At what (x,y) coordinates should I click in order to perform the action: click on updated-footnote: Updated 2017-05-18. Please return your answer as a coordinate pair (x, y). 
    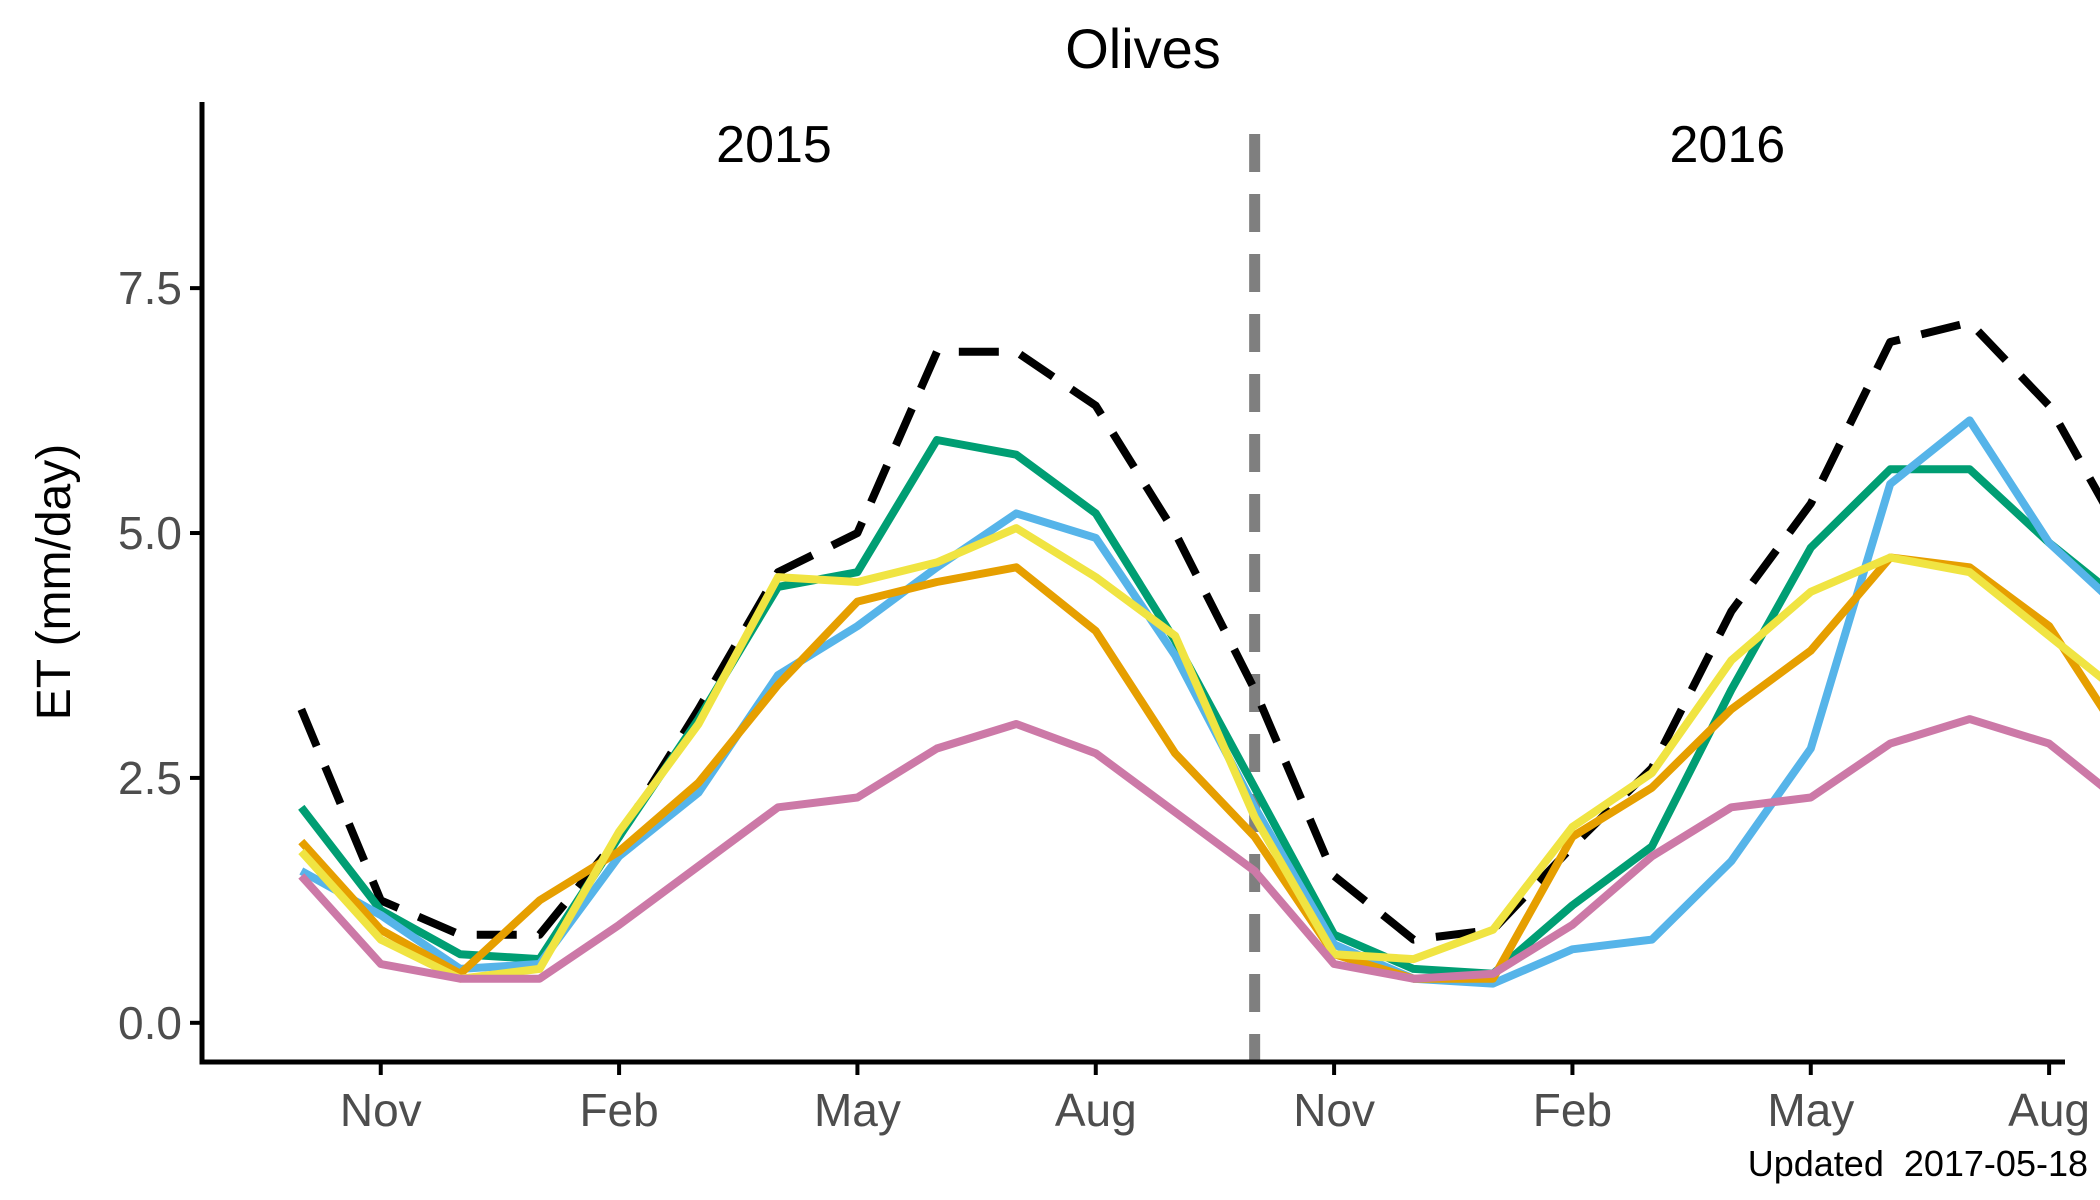
    Looking at the image, I should click on (1918, 1163).